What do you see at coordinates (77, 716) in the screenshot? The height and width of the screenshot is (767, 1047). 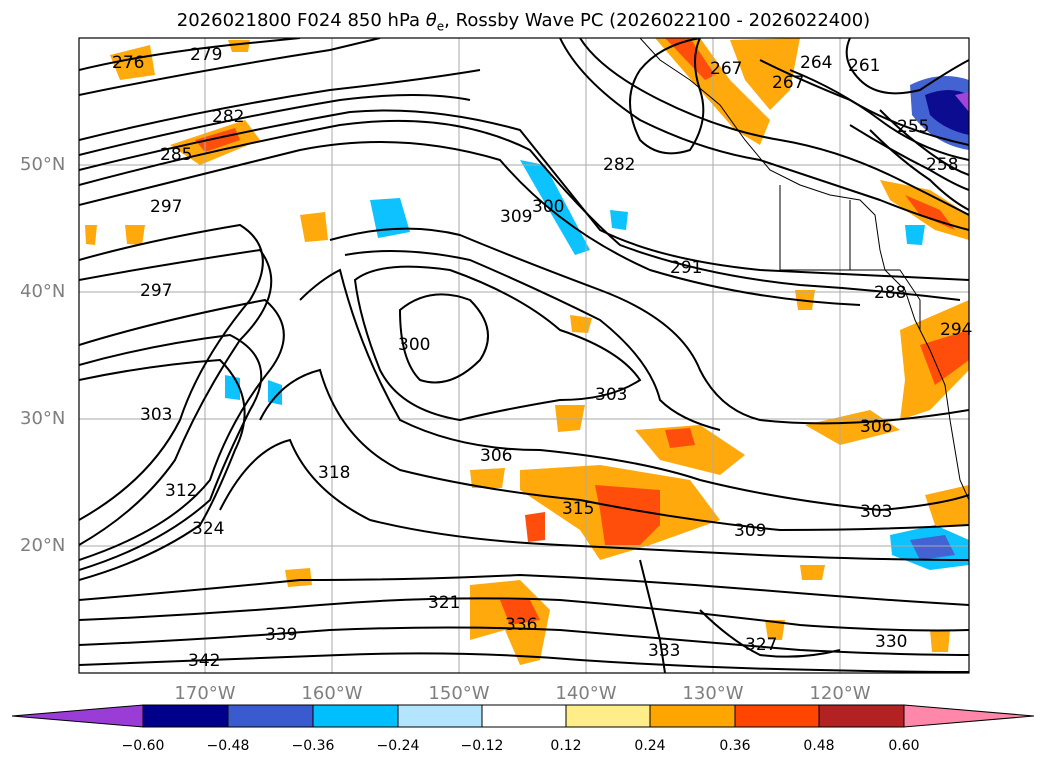 I see `colorbar-extend-low` at bounding box center [77, 716].